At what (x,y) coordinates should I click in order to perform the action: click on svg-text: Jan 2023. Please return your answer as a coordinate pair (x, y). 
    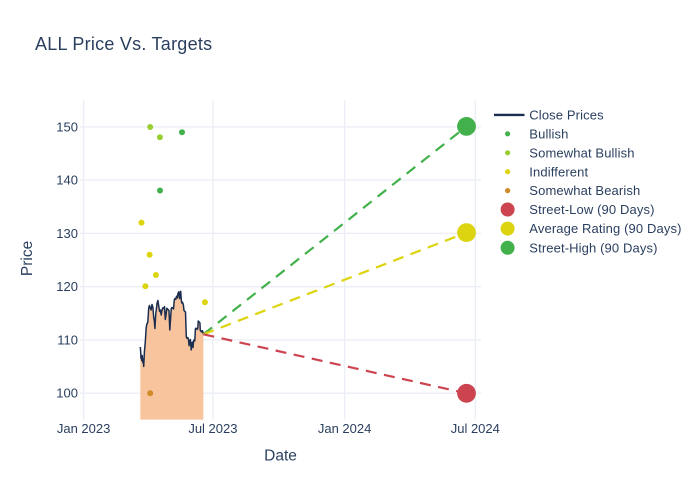
    Looking at the image, I should click on (84, 428).